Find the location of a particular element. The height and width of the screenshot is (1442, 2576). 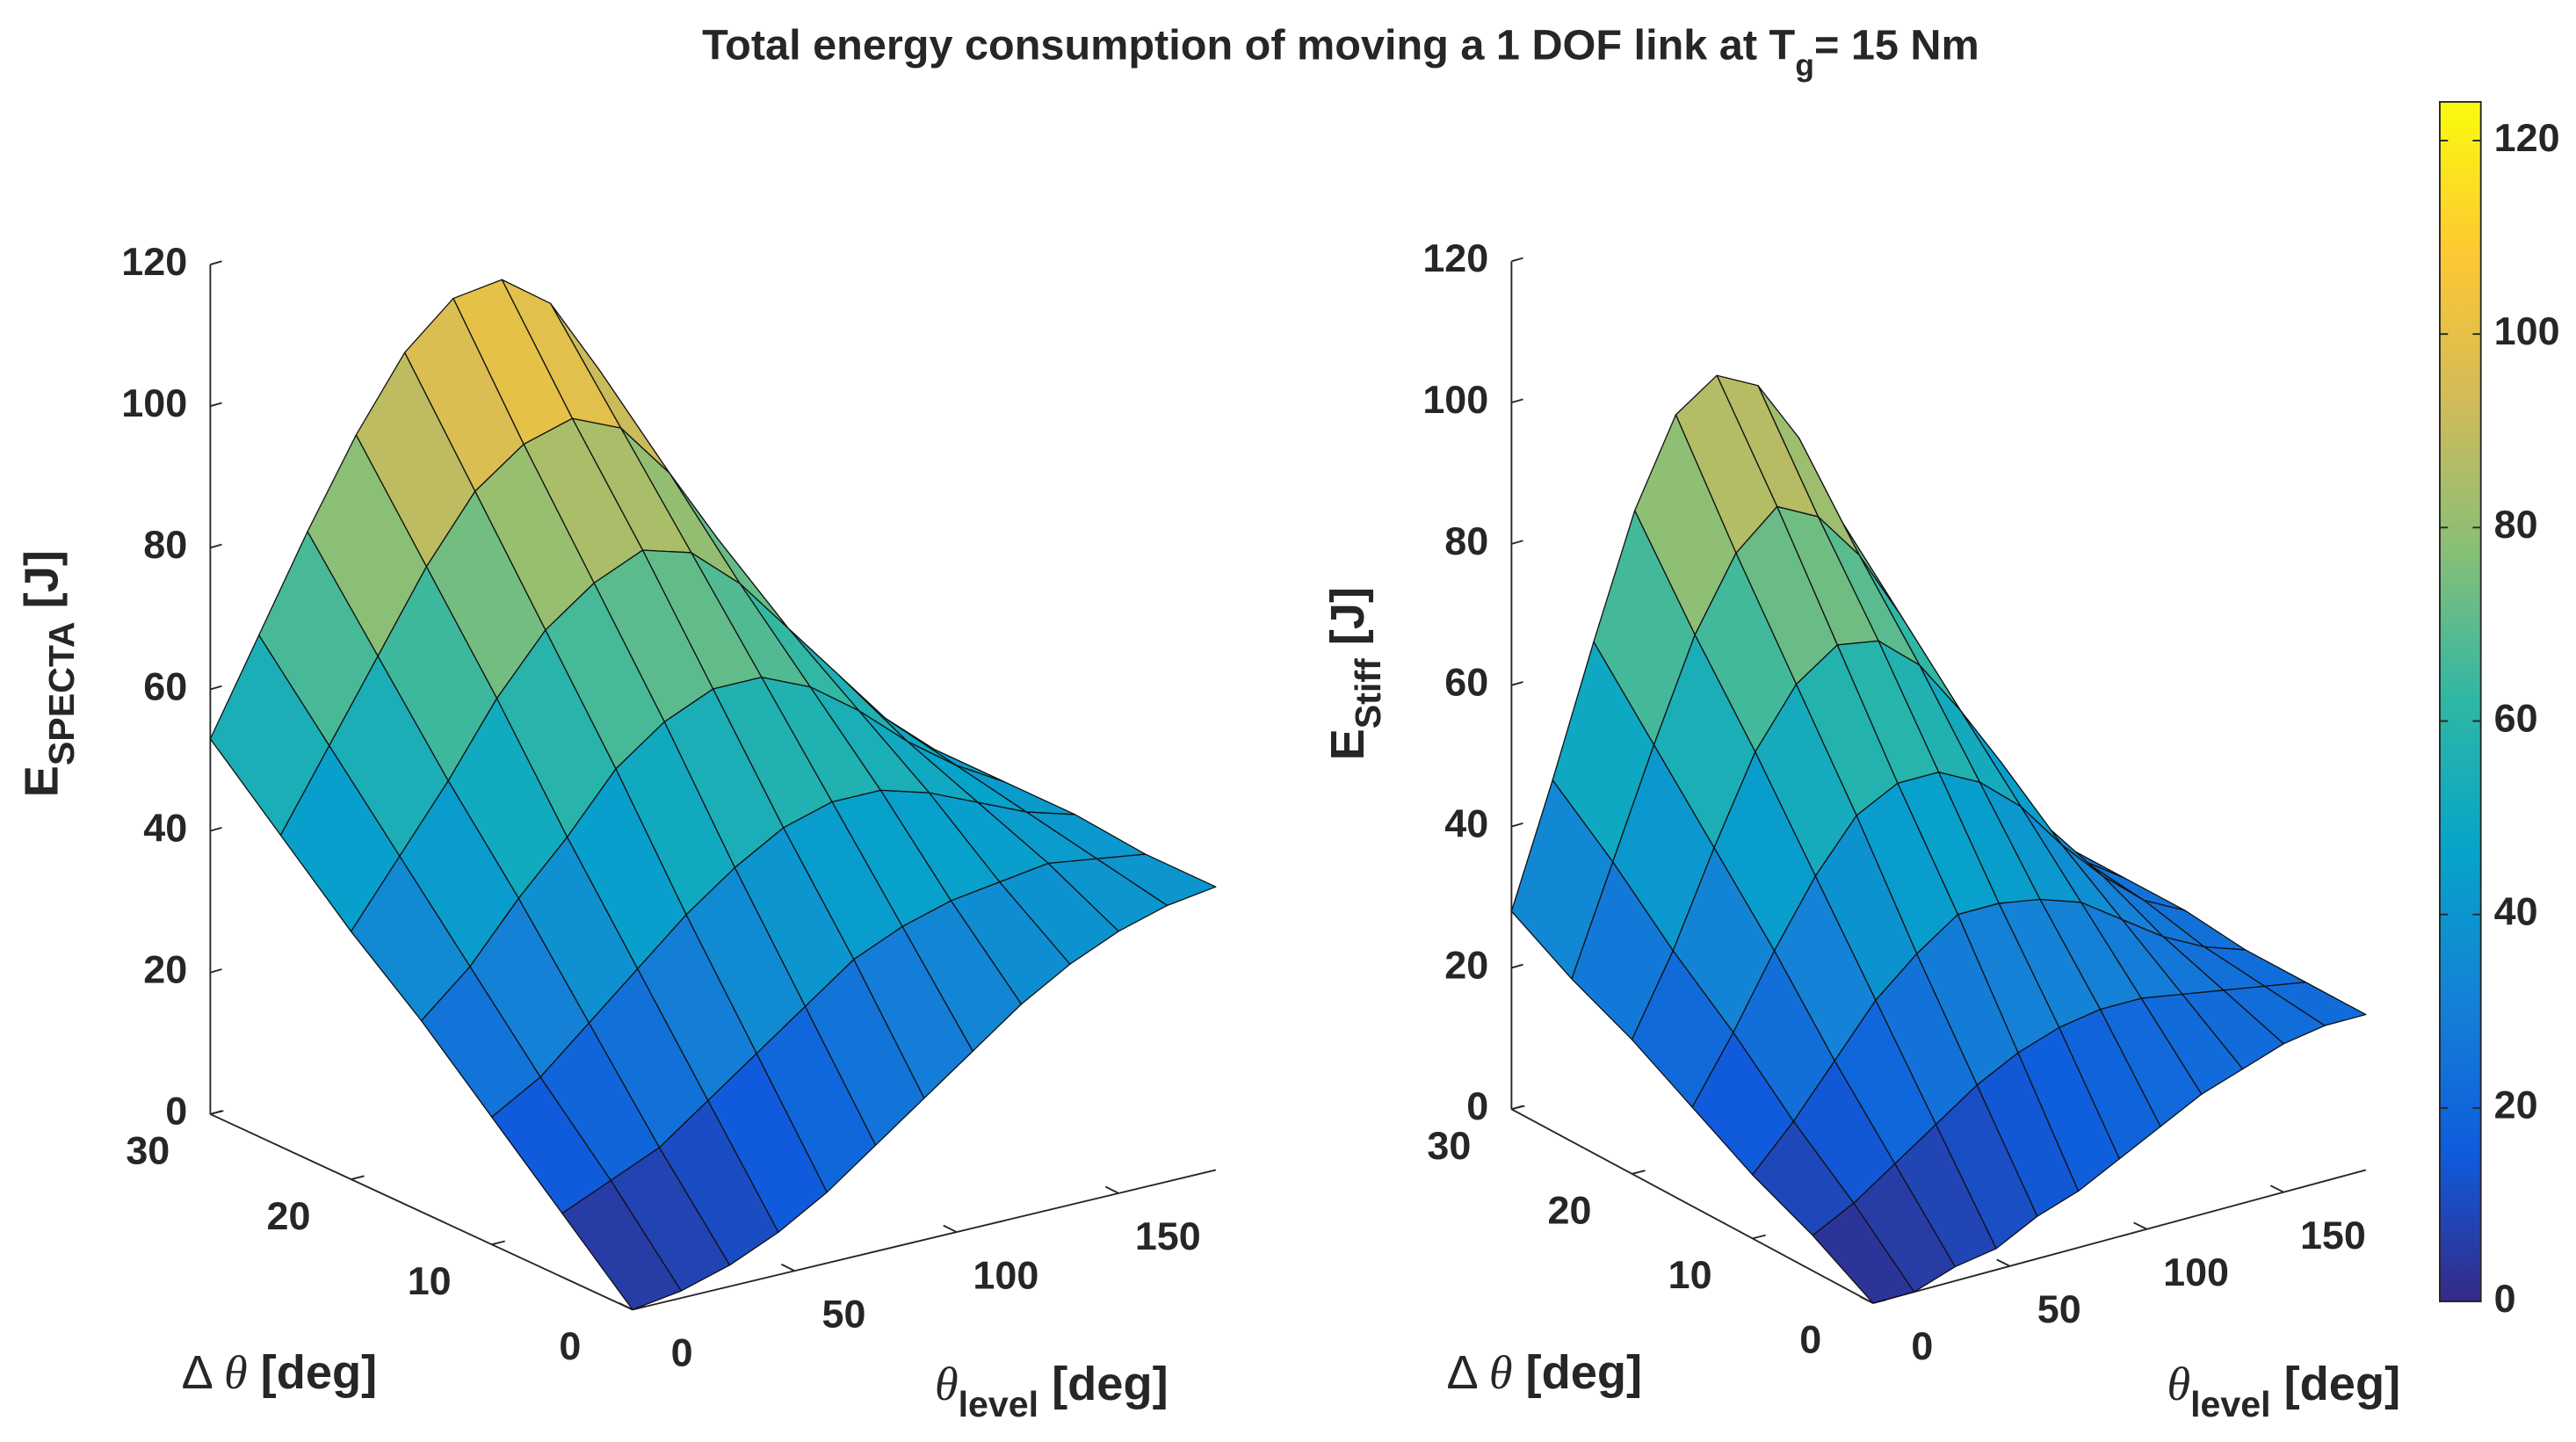

z-axis-label: ESPECTA [J] is located at coordinates (48, 673).